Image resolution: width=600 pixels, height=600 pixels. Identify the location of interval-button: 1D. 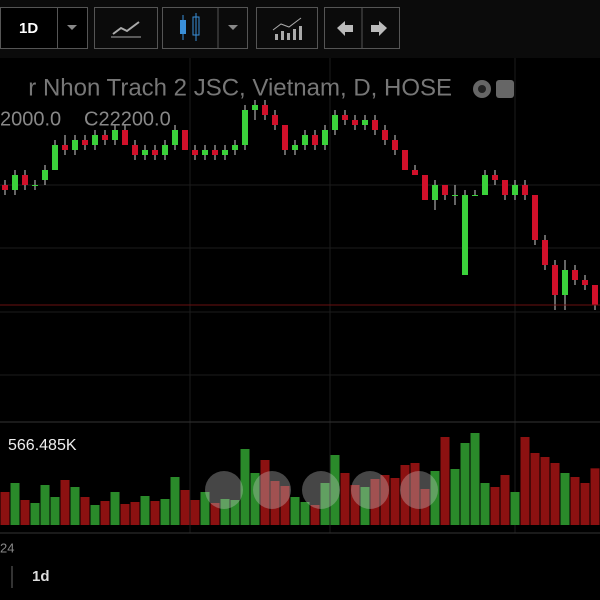
(44, 28).